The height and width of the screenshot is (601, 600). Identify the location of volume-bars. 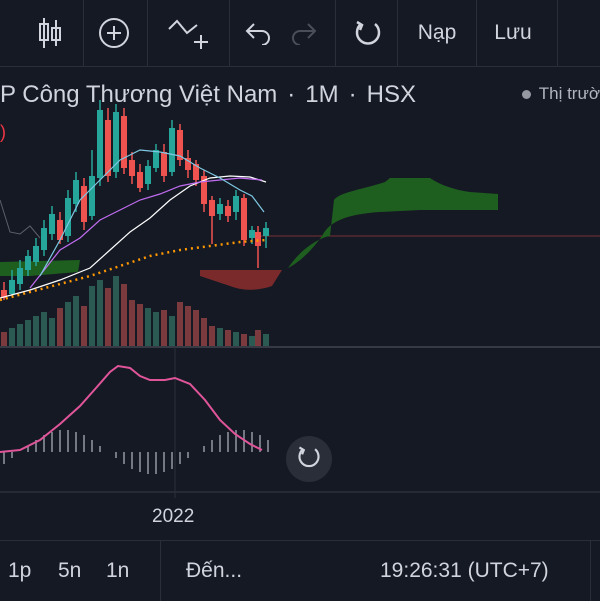
(135, 311).